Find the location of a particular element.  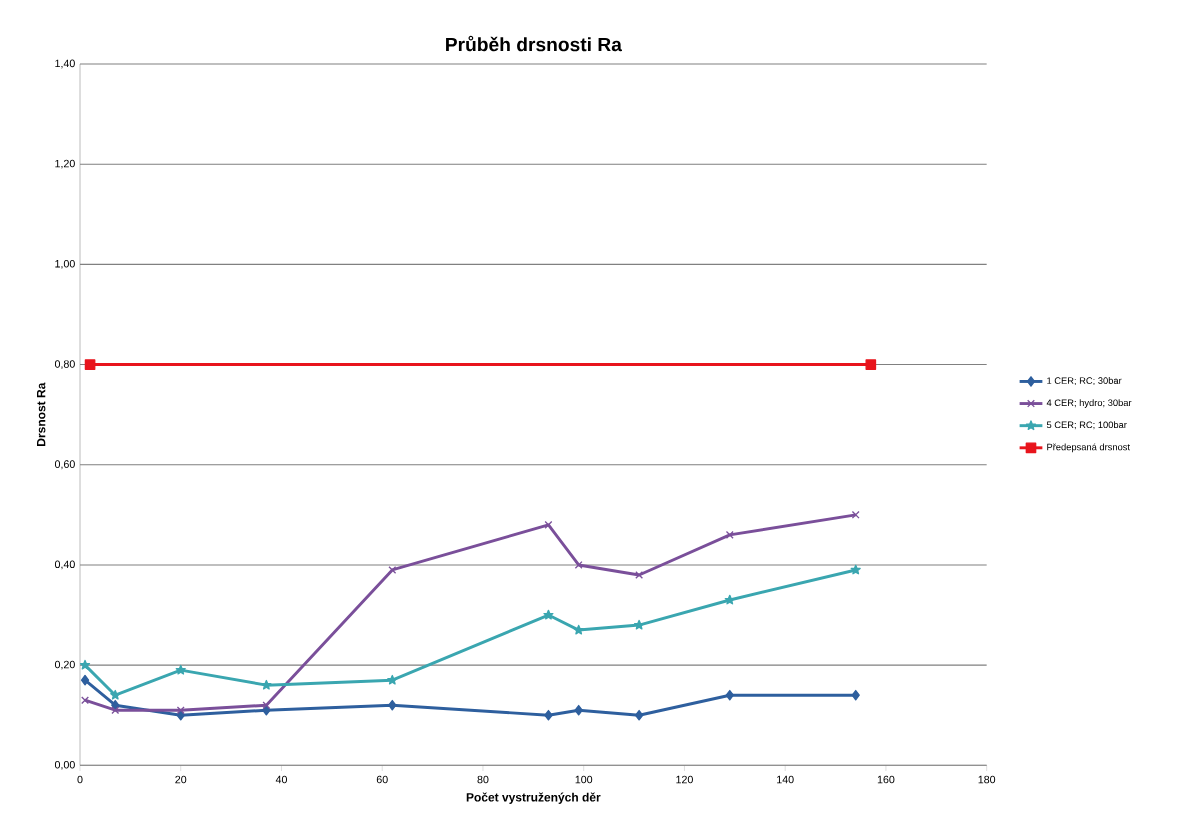

y-axis-title: Drsnost Ra is located at coordinates (41, 414).